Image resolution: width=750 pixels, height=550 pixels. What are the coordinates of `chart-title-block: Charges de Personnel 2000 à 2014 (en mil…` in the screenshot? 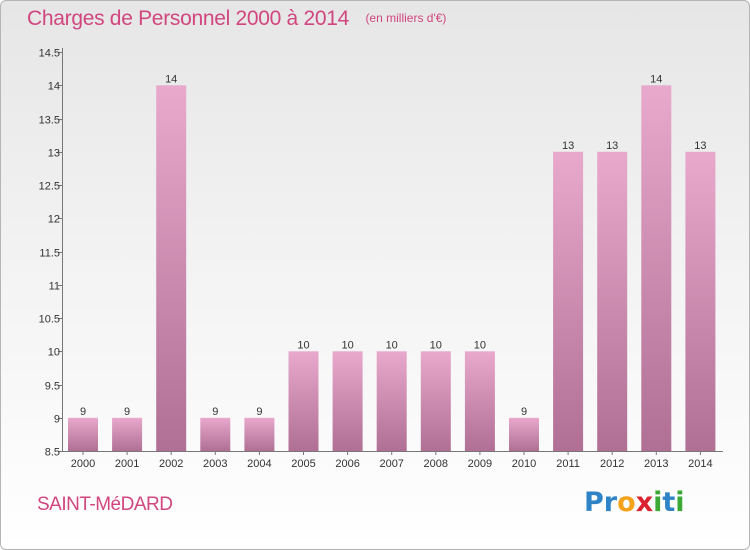 It's located at (236, 19).